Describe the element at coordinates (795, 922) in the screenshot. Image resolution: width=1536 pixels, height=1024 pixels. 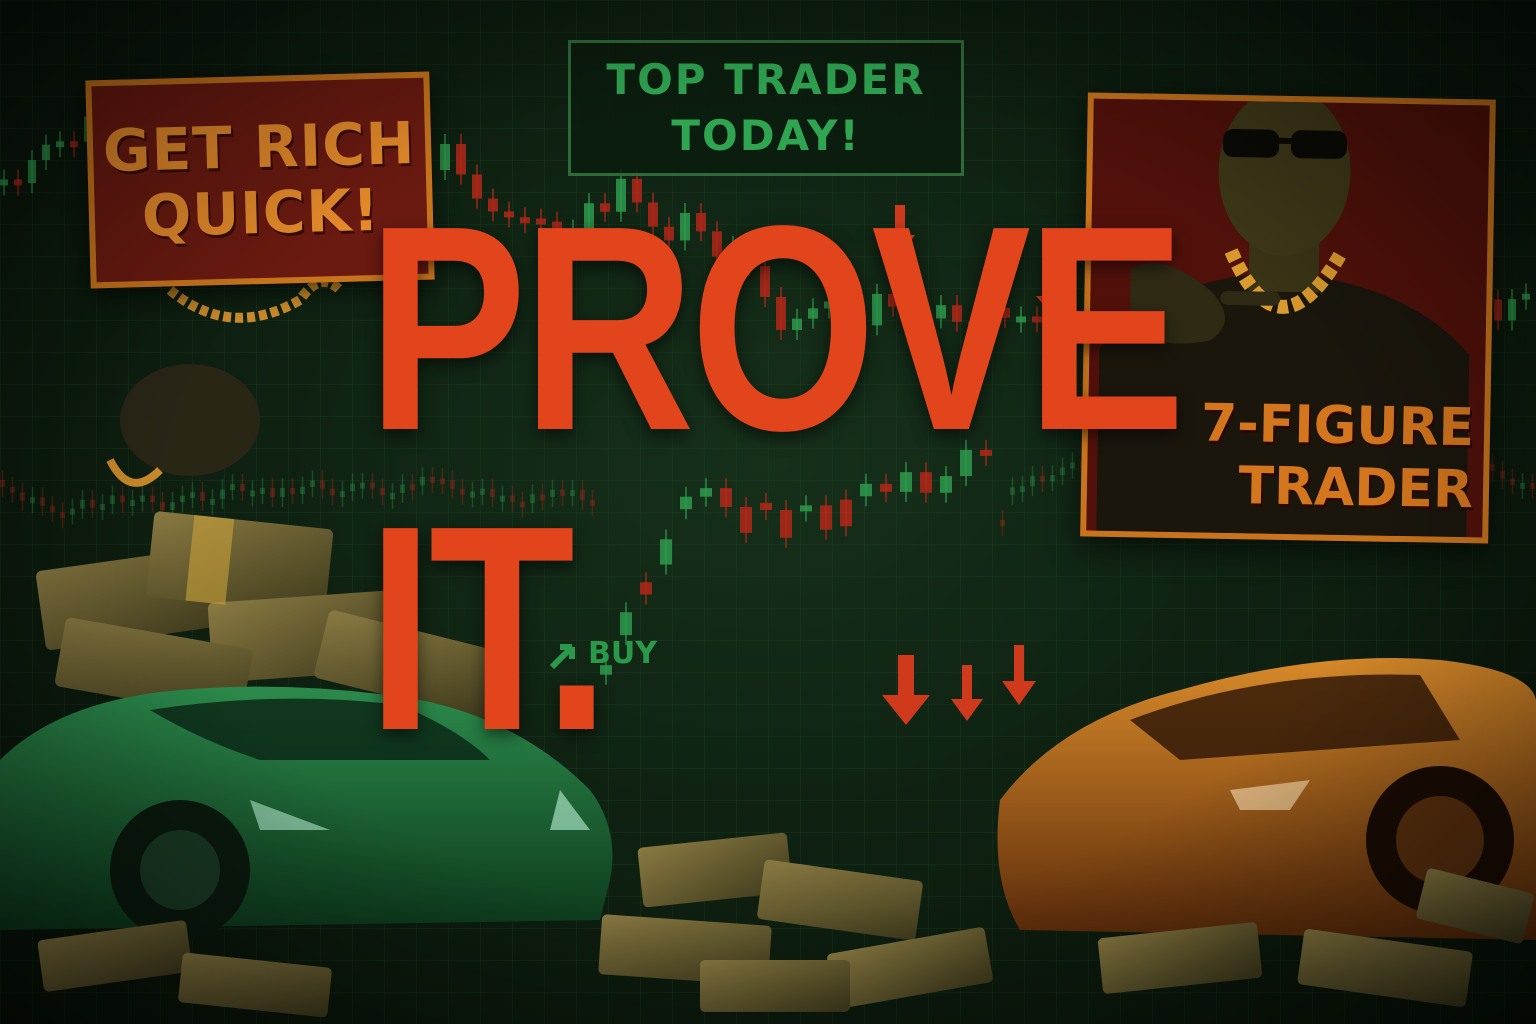
I see `cash-pile-center` at that location.